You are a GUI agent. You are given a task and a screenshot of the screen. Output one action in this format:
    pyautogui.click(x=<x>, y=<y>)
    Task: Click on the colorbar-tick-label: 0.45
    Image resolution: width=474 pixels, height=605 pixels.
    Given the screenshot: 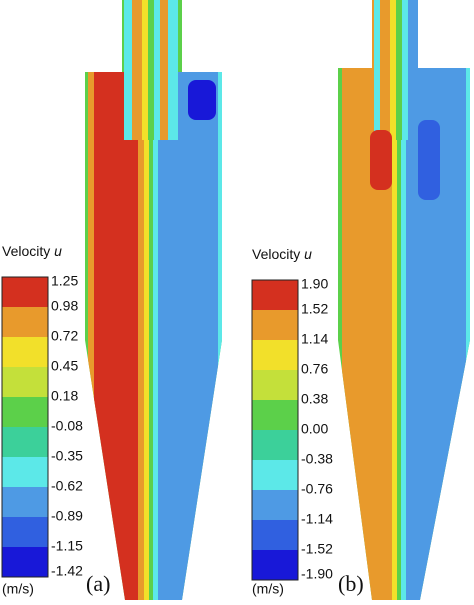 What is the action you would take?
    pyautogui.click(x=64, y=366)
    